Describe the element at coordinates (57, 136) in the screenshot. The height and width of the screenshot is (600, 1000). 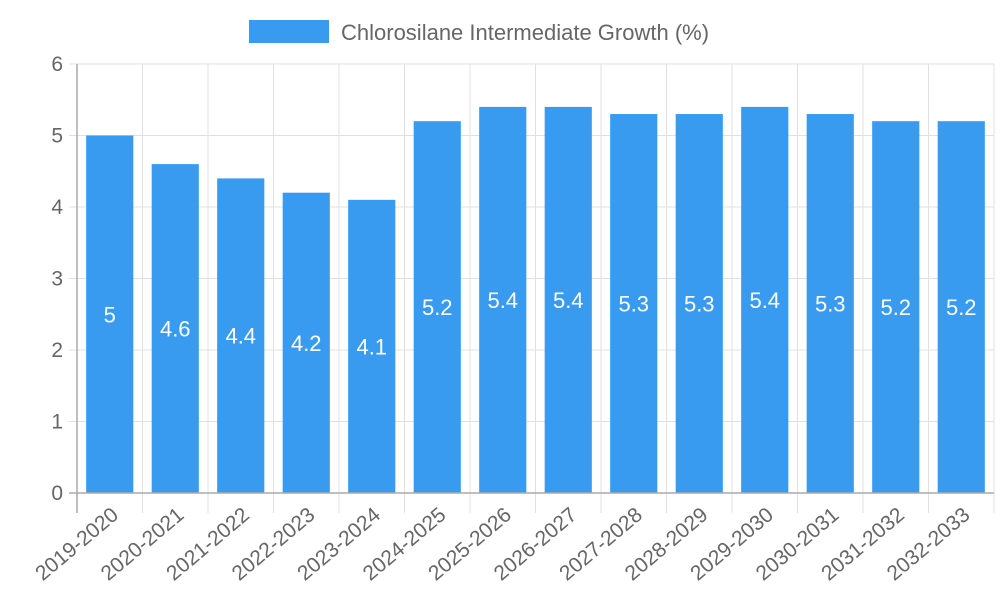
I see `y-tick-label: 5` at that location.